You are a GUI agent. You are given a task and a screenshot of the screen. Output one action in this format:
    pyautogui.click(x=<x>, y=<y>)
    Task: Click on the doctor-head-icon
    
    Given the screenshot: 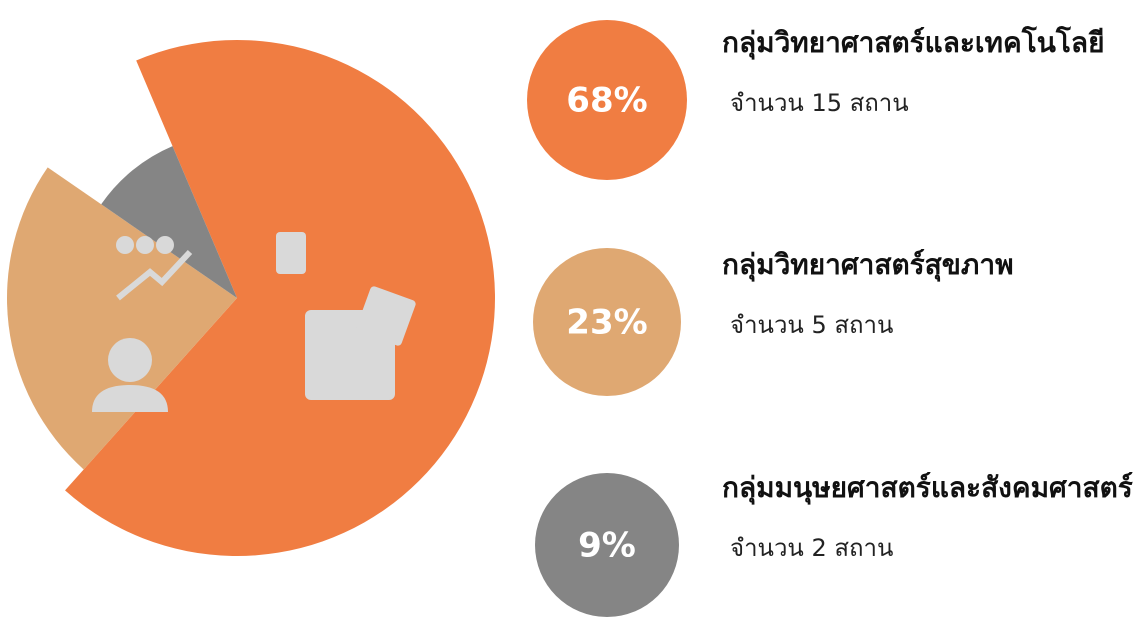 What is the action you would take?
    pyautogui.click(x=130, y=360)
    